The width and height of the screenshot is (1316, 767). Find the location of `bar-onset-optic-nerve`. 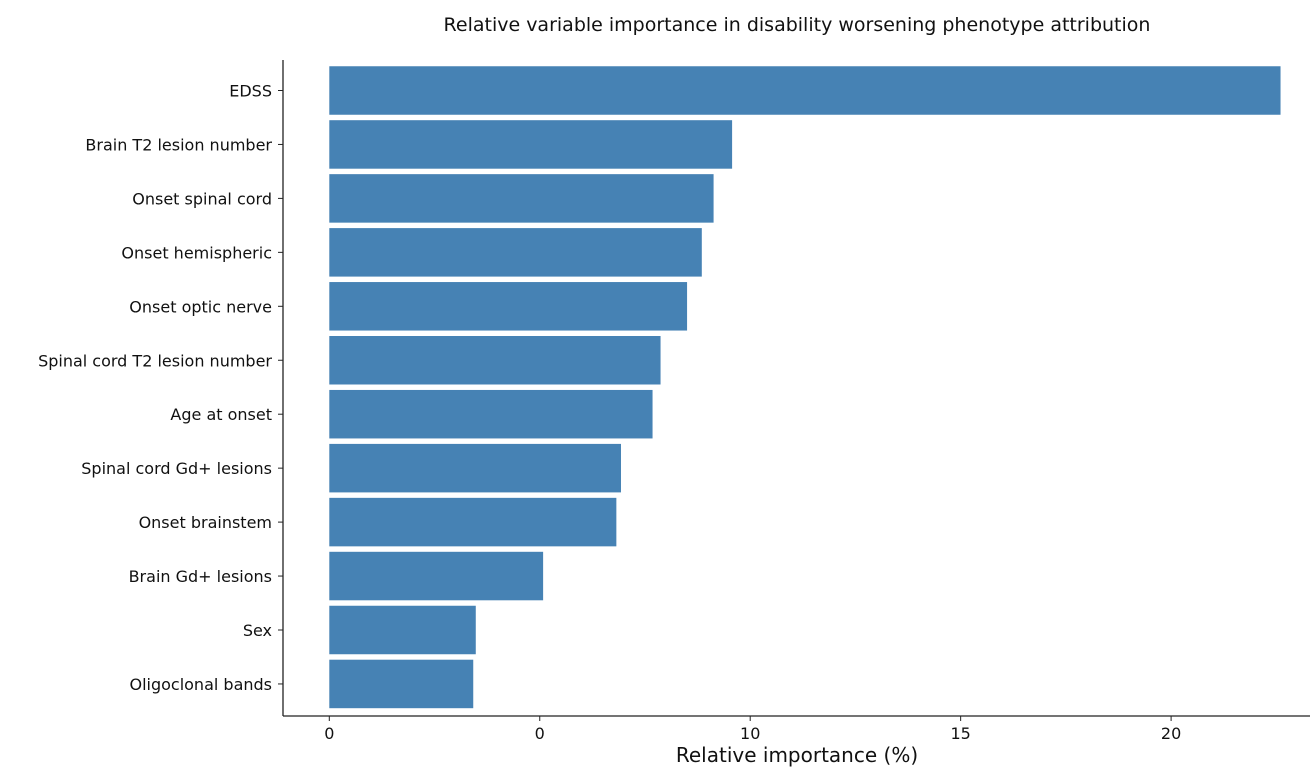

bar-onset-optic-nerve is located at coordinates (508, 306).